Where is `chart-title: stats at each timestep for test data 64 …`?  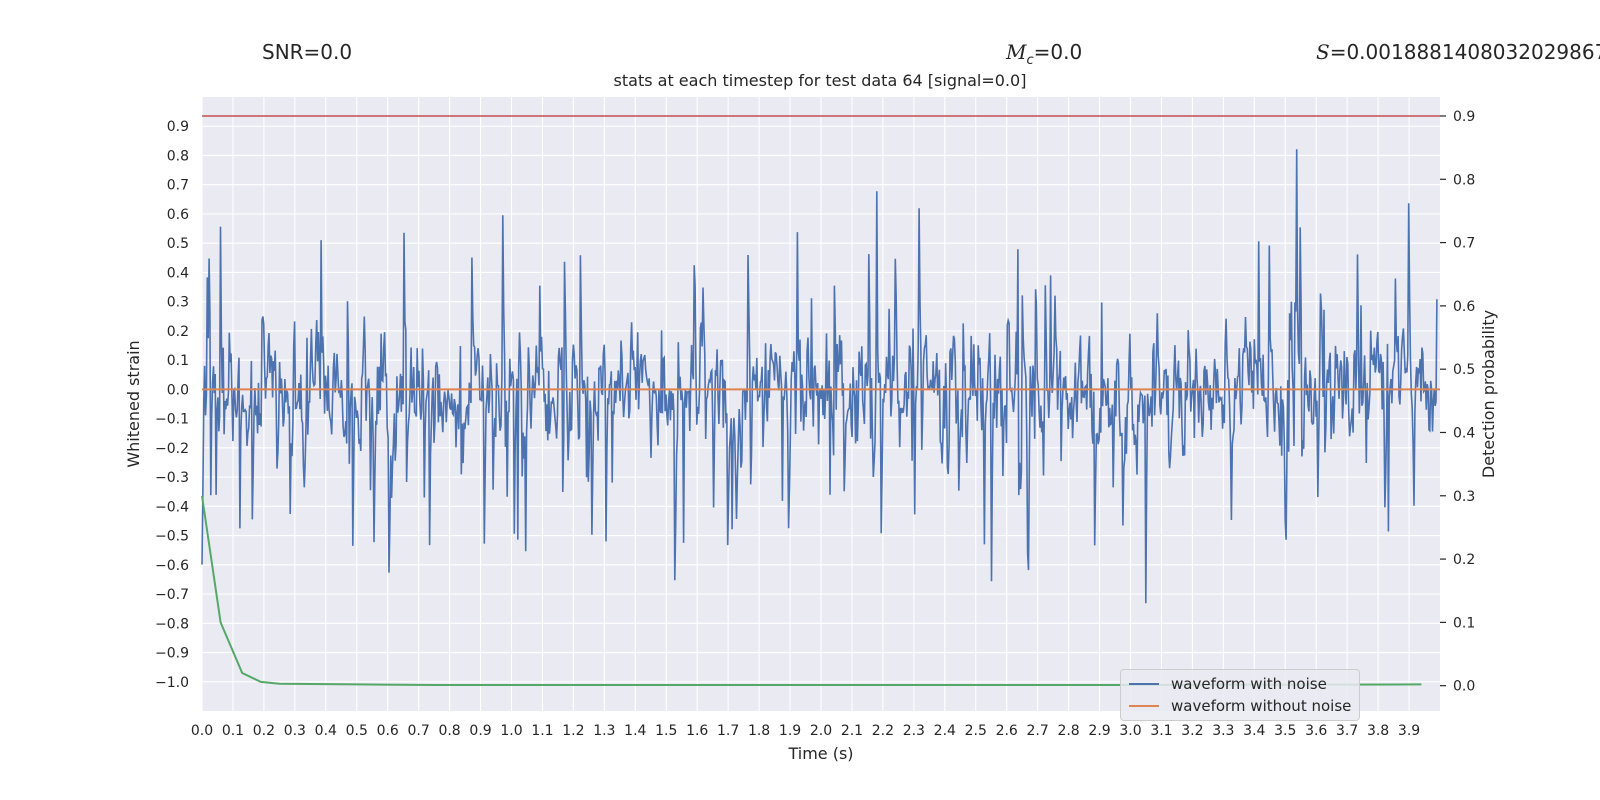 chart-title: stats at each timestep for test data 64 … is located at coordinates (820, 80).